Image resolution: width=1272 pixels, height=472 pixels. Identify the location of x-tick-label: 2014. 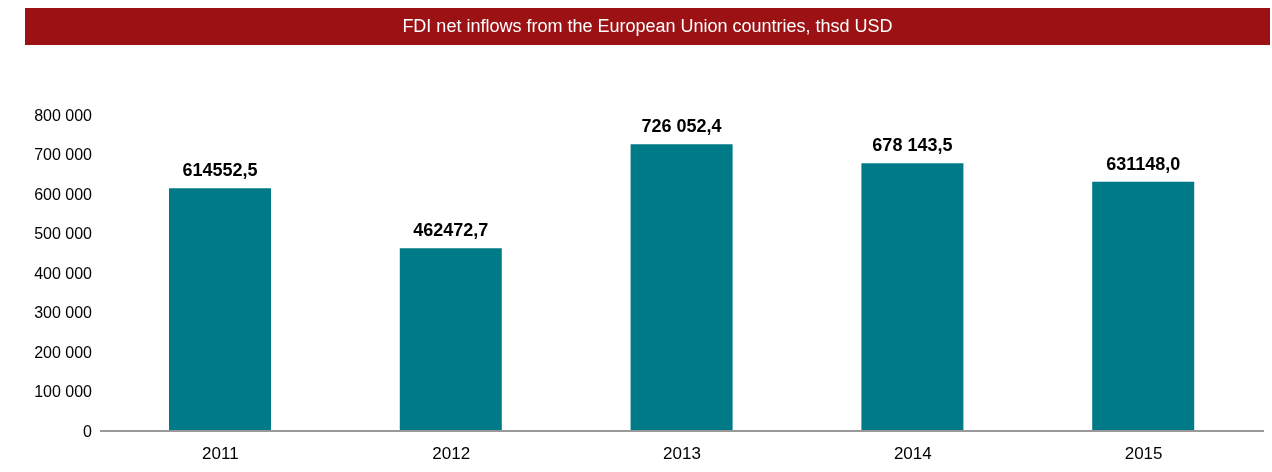
(912, 454).